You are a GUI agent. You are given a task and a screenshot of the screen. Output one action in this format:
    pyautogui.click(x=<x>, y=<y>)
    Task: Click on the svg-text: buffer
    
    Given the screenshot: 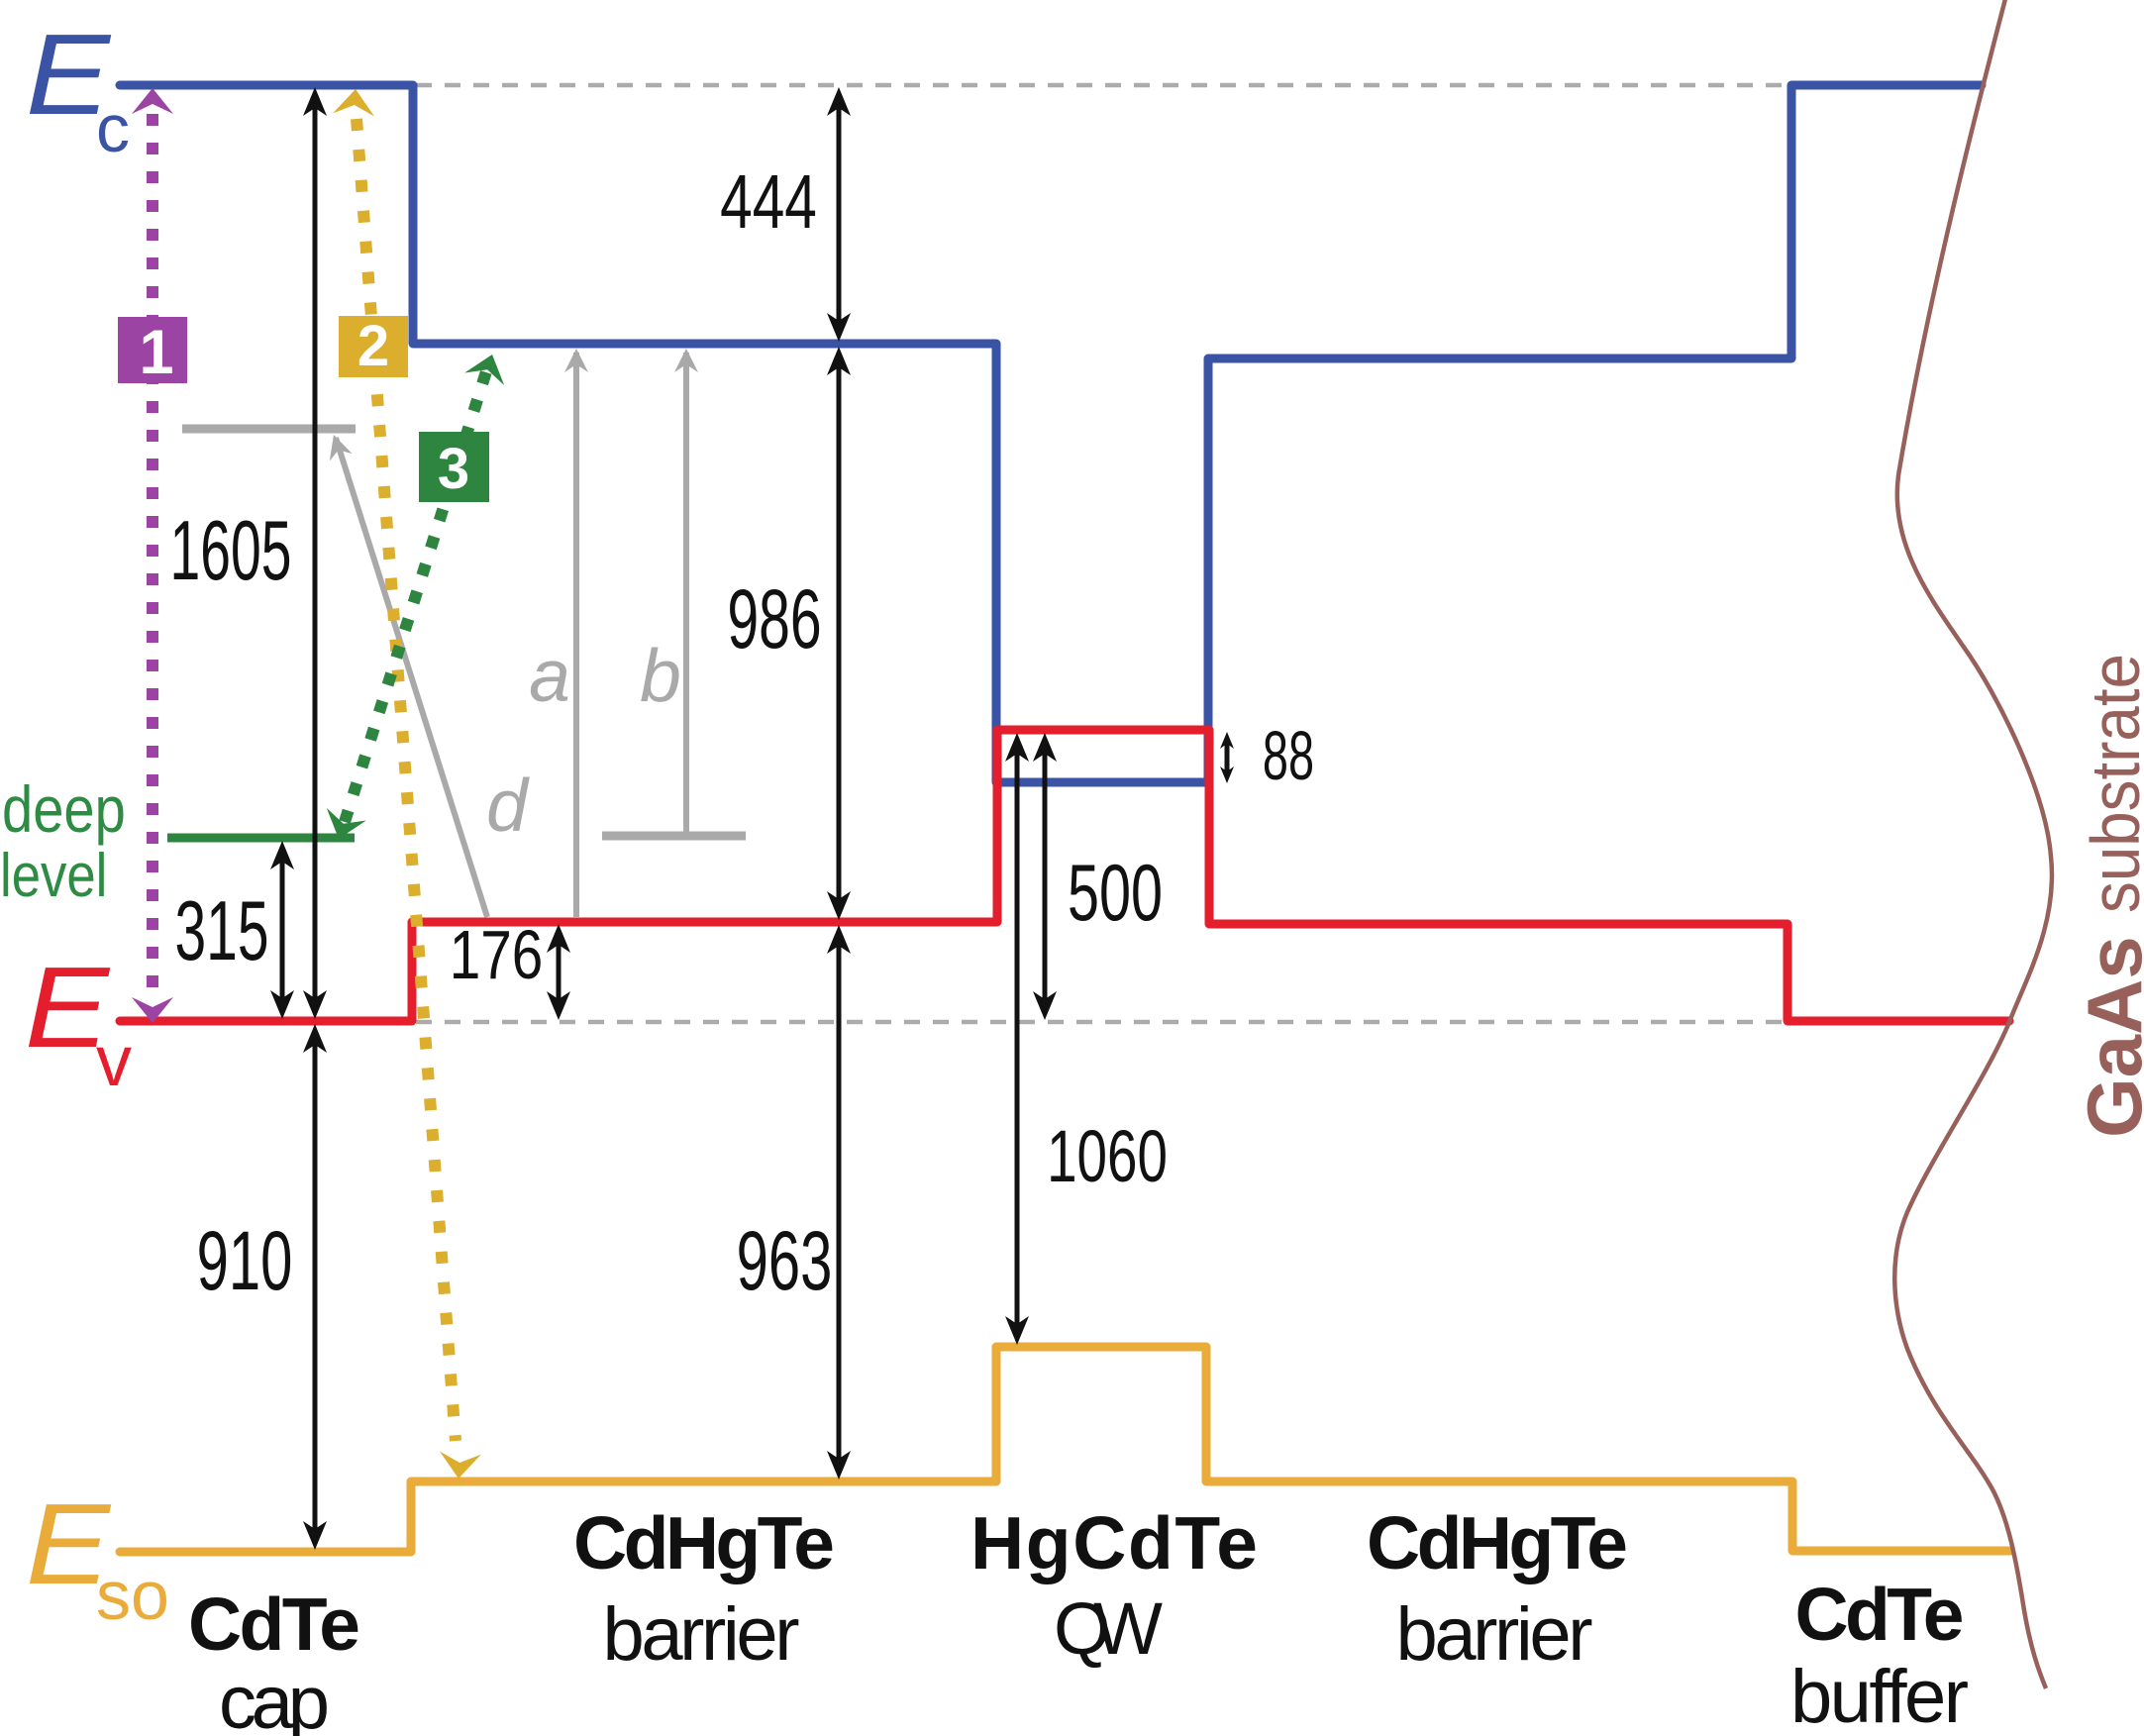 What is the action you would take?
    pyautogui.click(x=1880, y=1695)
    